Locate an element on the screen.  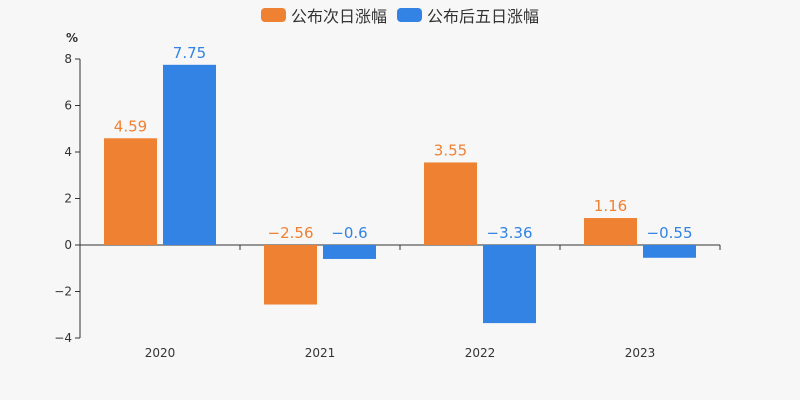
x-tick-label: 2020 is located at coordinates (160, 353).